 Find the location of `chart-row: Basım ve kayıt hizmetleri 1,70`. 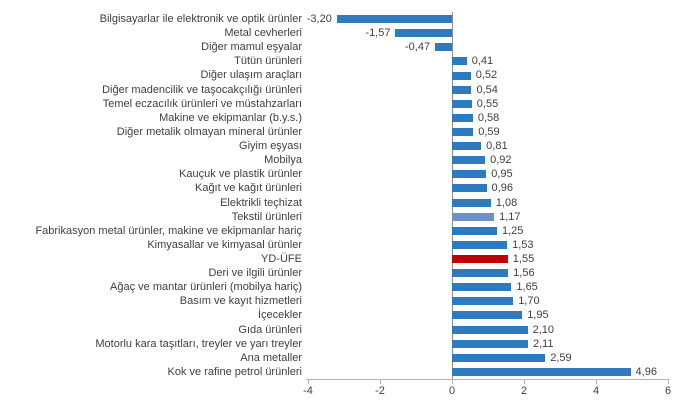

chart-row: Basım ve kayıt hizmetleri 1,70 is located at coordinates (349, 301).